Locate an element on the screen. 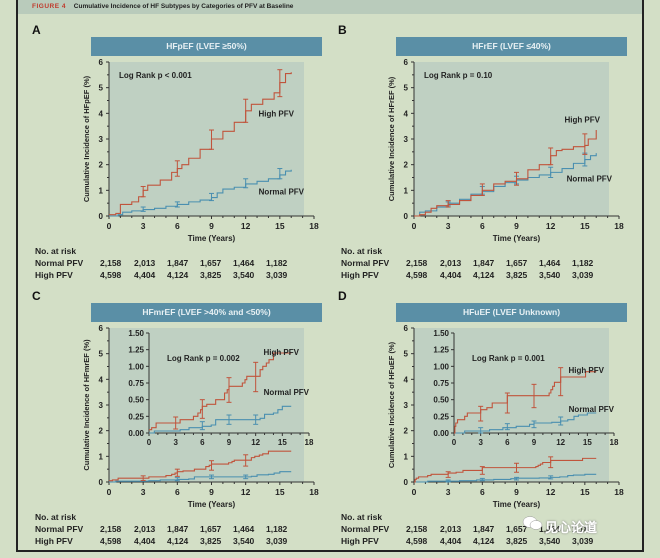 The width and height of the screenshot is (660, 558). wechat-icon is located at coordinates (532, 523).